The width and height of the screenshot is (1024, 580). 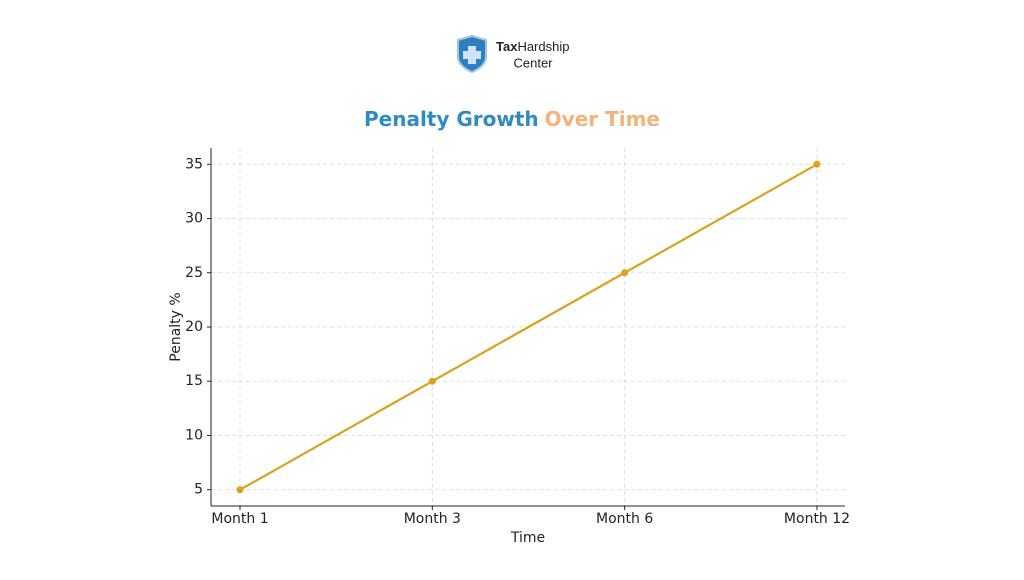 I want to click on y-axis-label: Penalty %, so click(x=176, y=326).